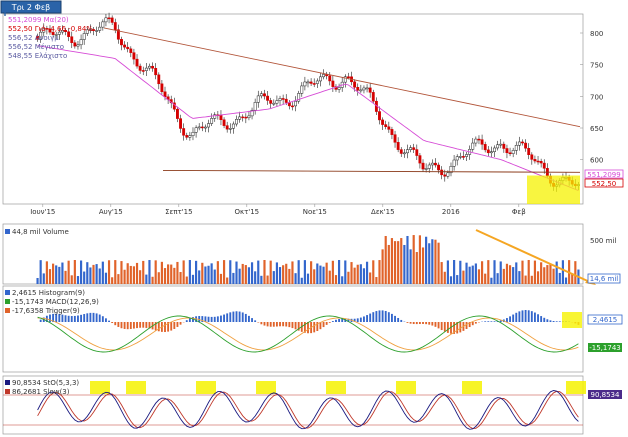 The height and width of the screenshot is (437, 628). I want to click on volume-y-tick: 500 mil, so click(603, 241).